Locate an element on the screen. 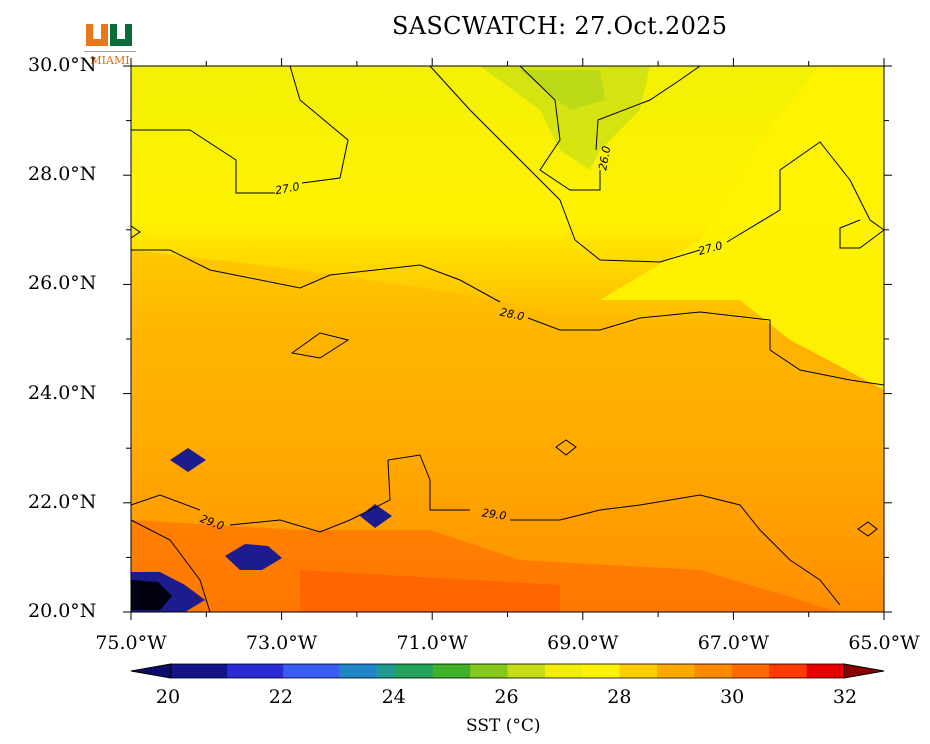 The width and height of the screenshot is (930, 744). y-tick-label: 22.0°N is located at coordinates (62, 501).